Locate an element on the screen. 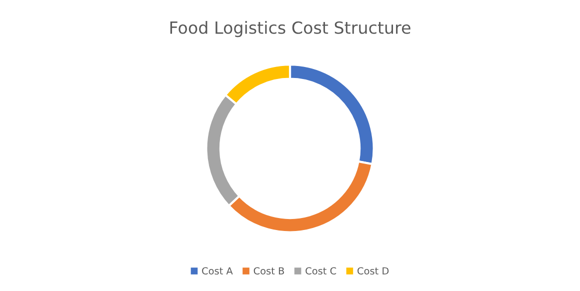  legend-label: Cost C is located at coordinates (321, 271).